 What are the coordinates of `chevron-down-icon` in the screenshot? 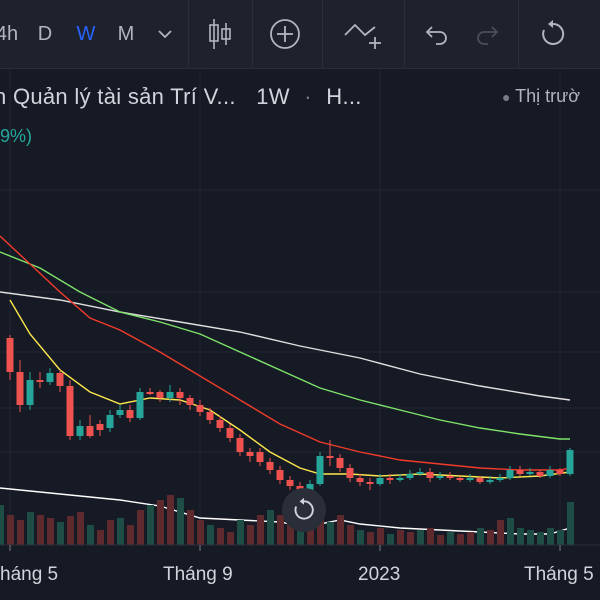 It's located at (165, 34).